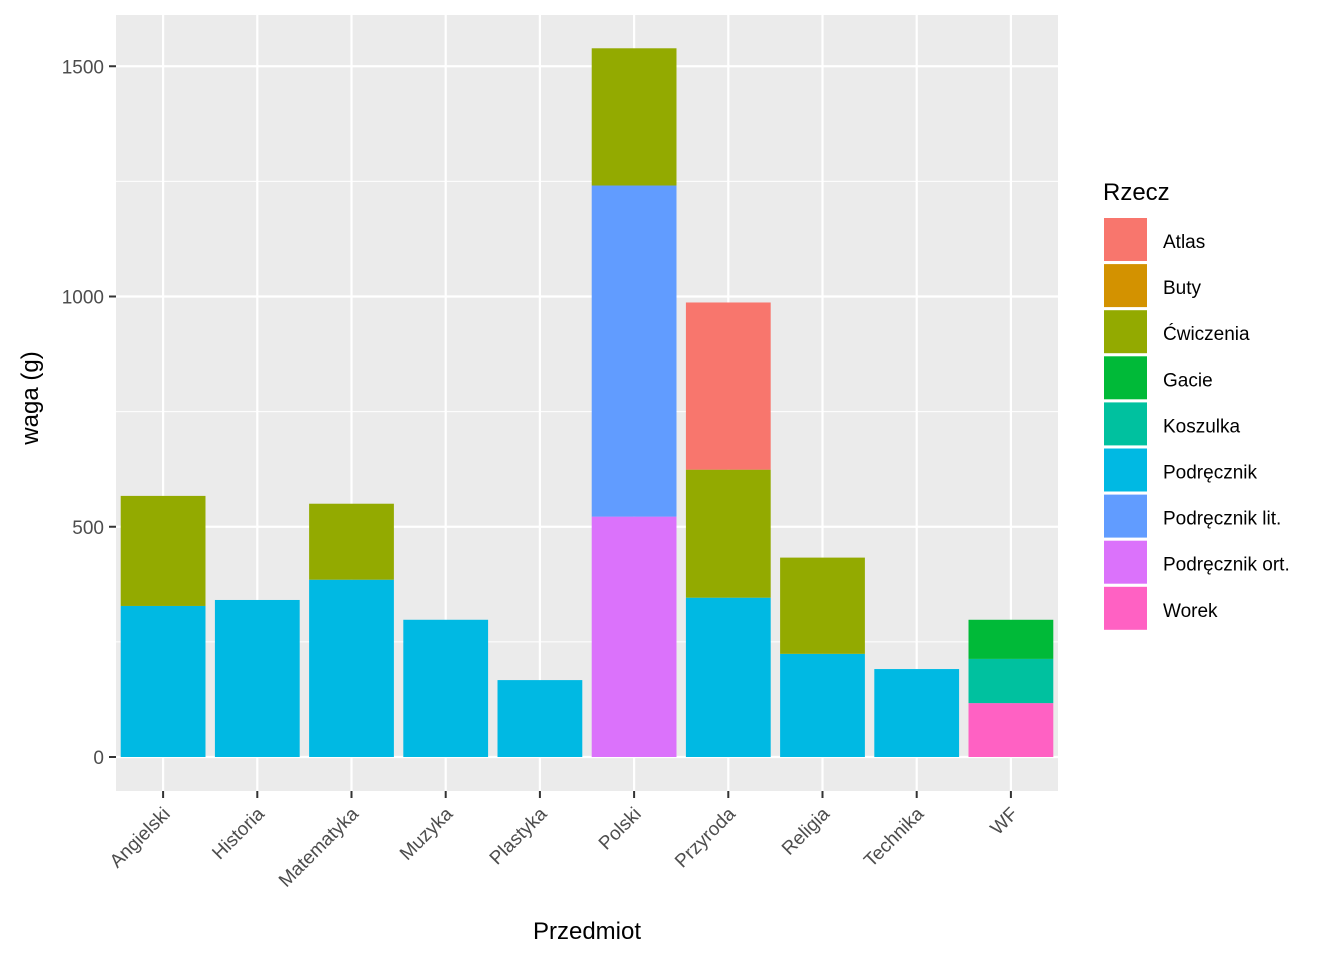 The width and height of the screenshot is (1344, 960). What do you see at coordinates (83, 298) in the screenshot?
I see `y-tick-label: 1000` at bounding box center [83, 298].